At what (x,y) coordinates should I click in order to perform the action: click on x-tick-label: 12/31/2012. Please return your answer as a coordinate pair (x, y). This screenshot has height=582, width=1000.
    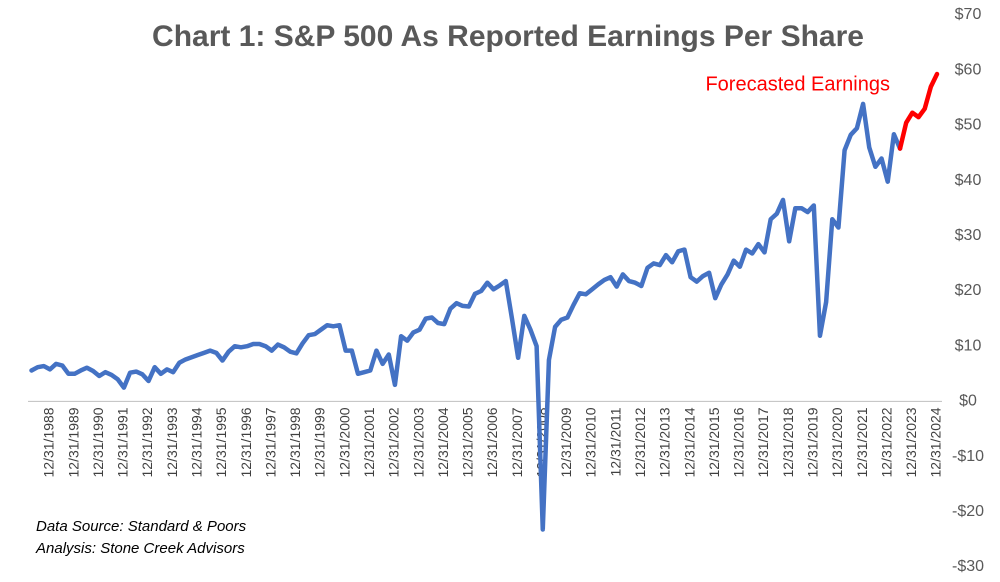
    Looking at the image, I should click on (640, 442).